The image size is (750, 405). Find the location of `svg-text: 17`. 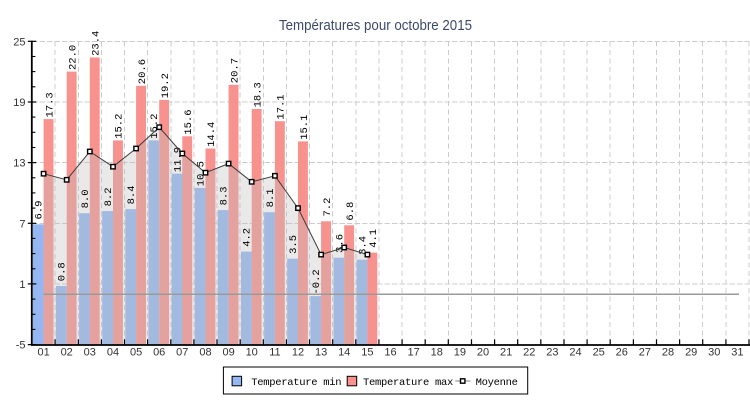

svg-text: 17 is located at coordinates (413, 353).